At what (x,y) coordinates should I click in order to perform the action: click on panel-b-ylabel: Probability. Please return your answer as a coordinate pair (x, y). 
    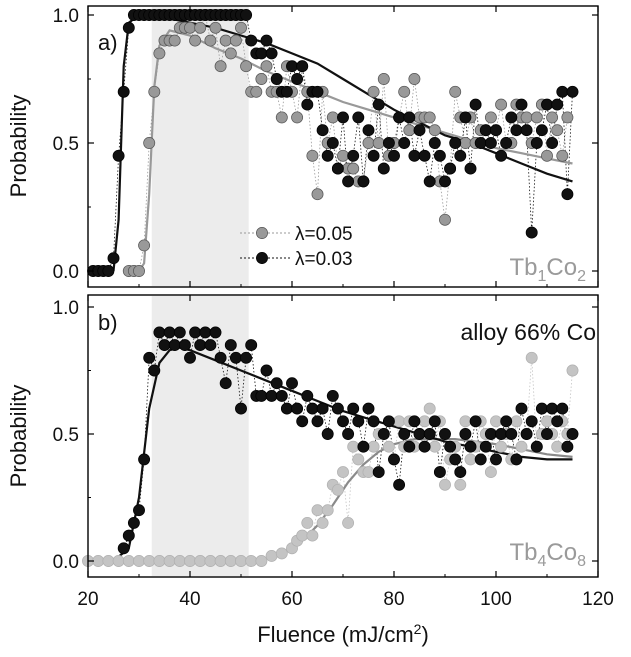
    Looking at the image, I should click on (18, 436).